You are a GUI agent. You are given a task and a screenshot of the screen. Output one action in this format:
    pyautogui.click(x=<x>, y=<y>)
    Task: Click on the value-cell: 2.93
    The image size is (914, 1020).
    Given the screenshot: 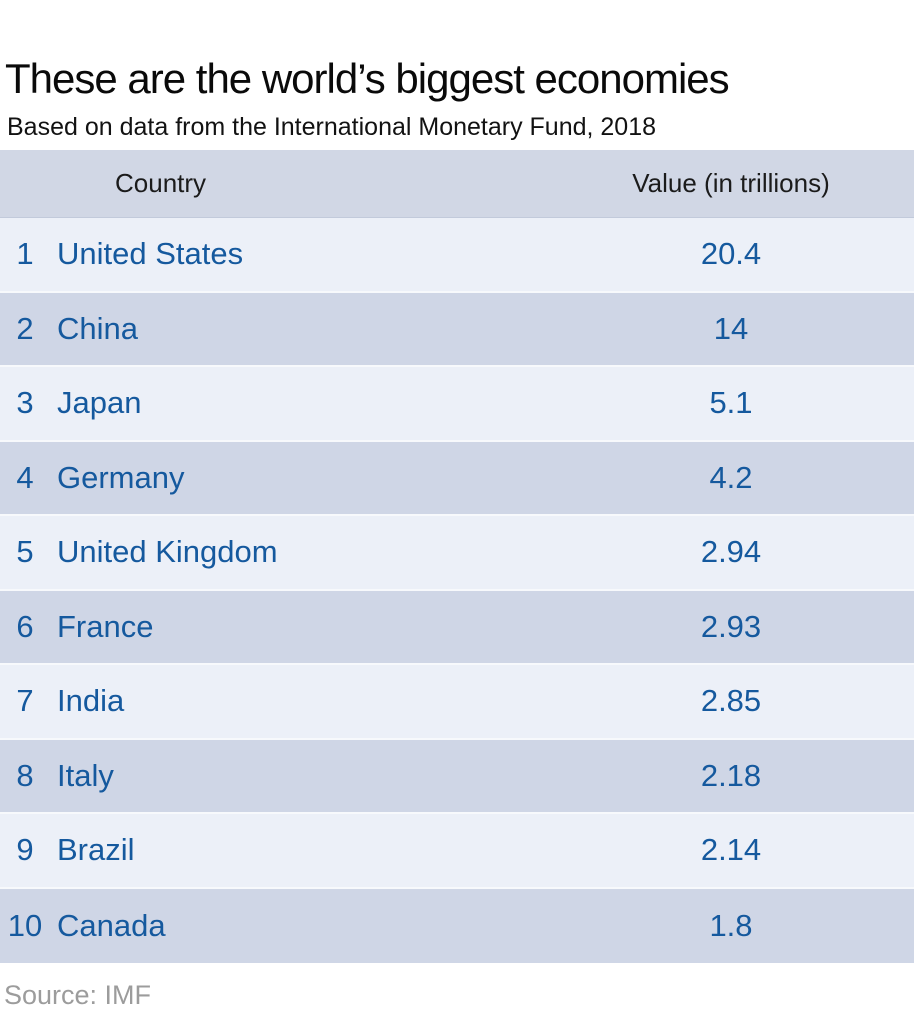 What is the action you would take?
    pyautogui.click(x=731, y=626)
    